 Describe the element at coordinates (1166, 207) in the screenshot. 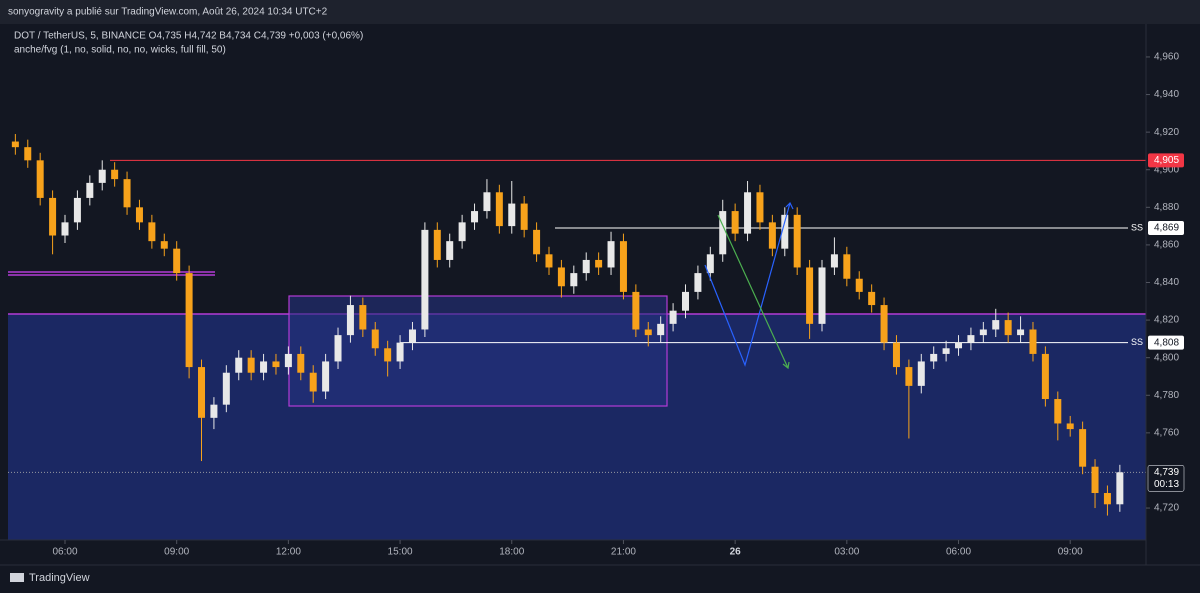

I see `y-tick-label: 4,880` at that location.